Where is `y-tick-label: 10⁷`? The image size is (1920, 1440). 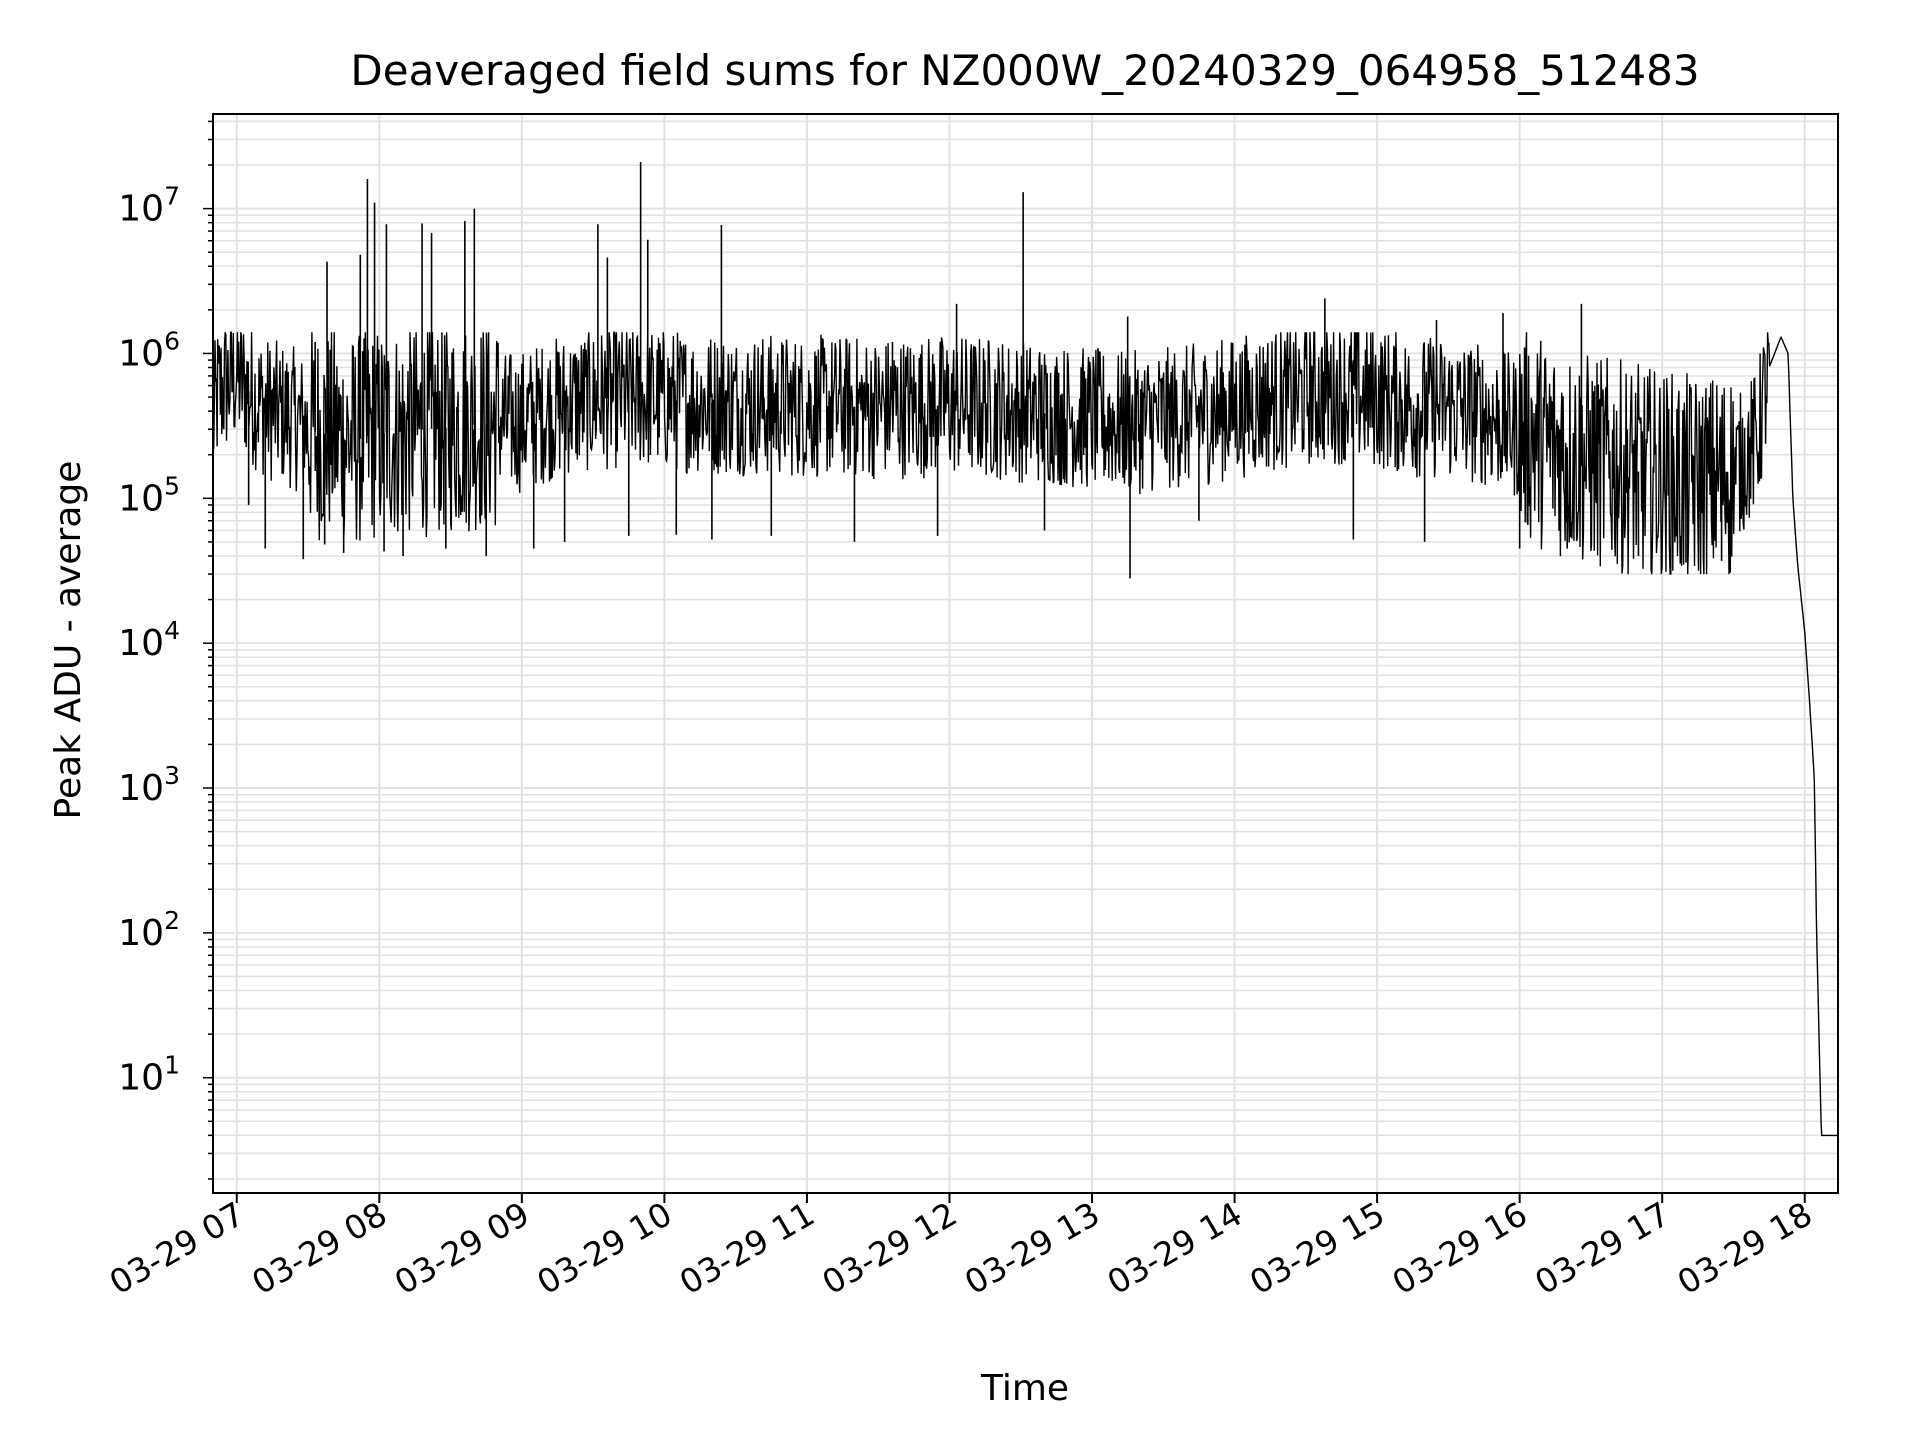
y-tick-label: 10⁷ is located at coordinates (149, 206).